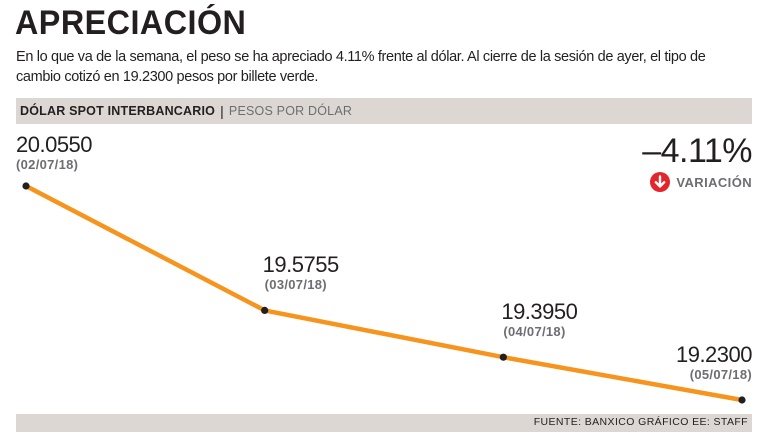 This screenshot has width=768, height=436. What do you see at coordinates (720, 374) in the screenshot?
I see `x-tick-label: (05/07/18)` at bounding box center [720, 374].